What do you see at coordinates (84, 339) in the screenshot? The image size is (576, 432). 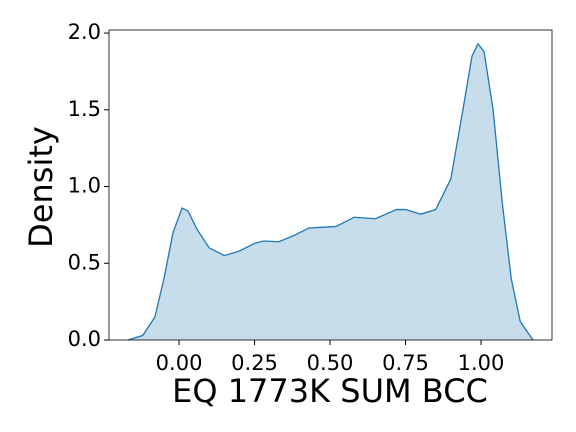 I see `y-tick-label: 0.0` at bounding box center [84, 339].